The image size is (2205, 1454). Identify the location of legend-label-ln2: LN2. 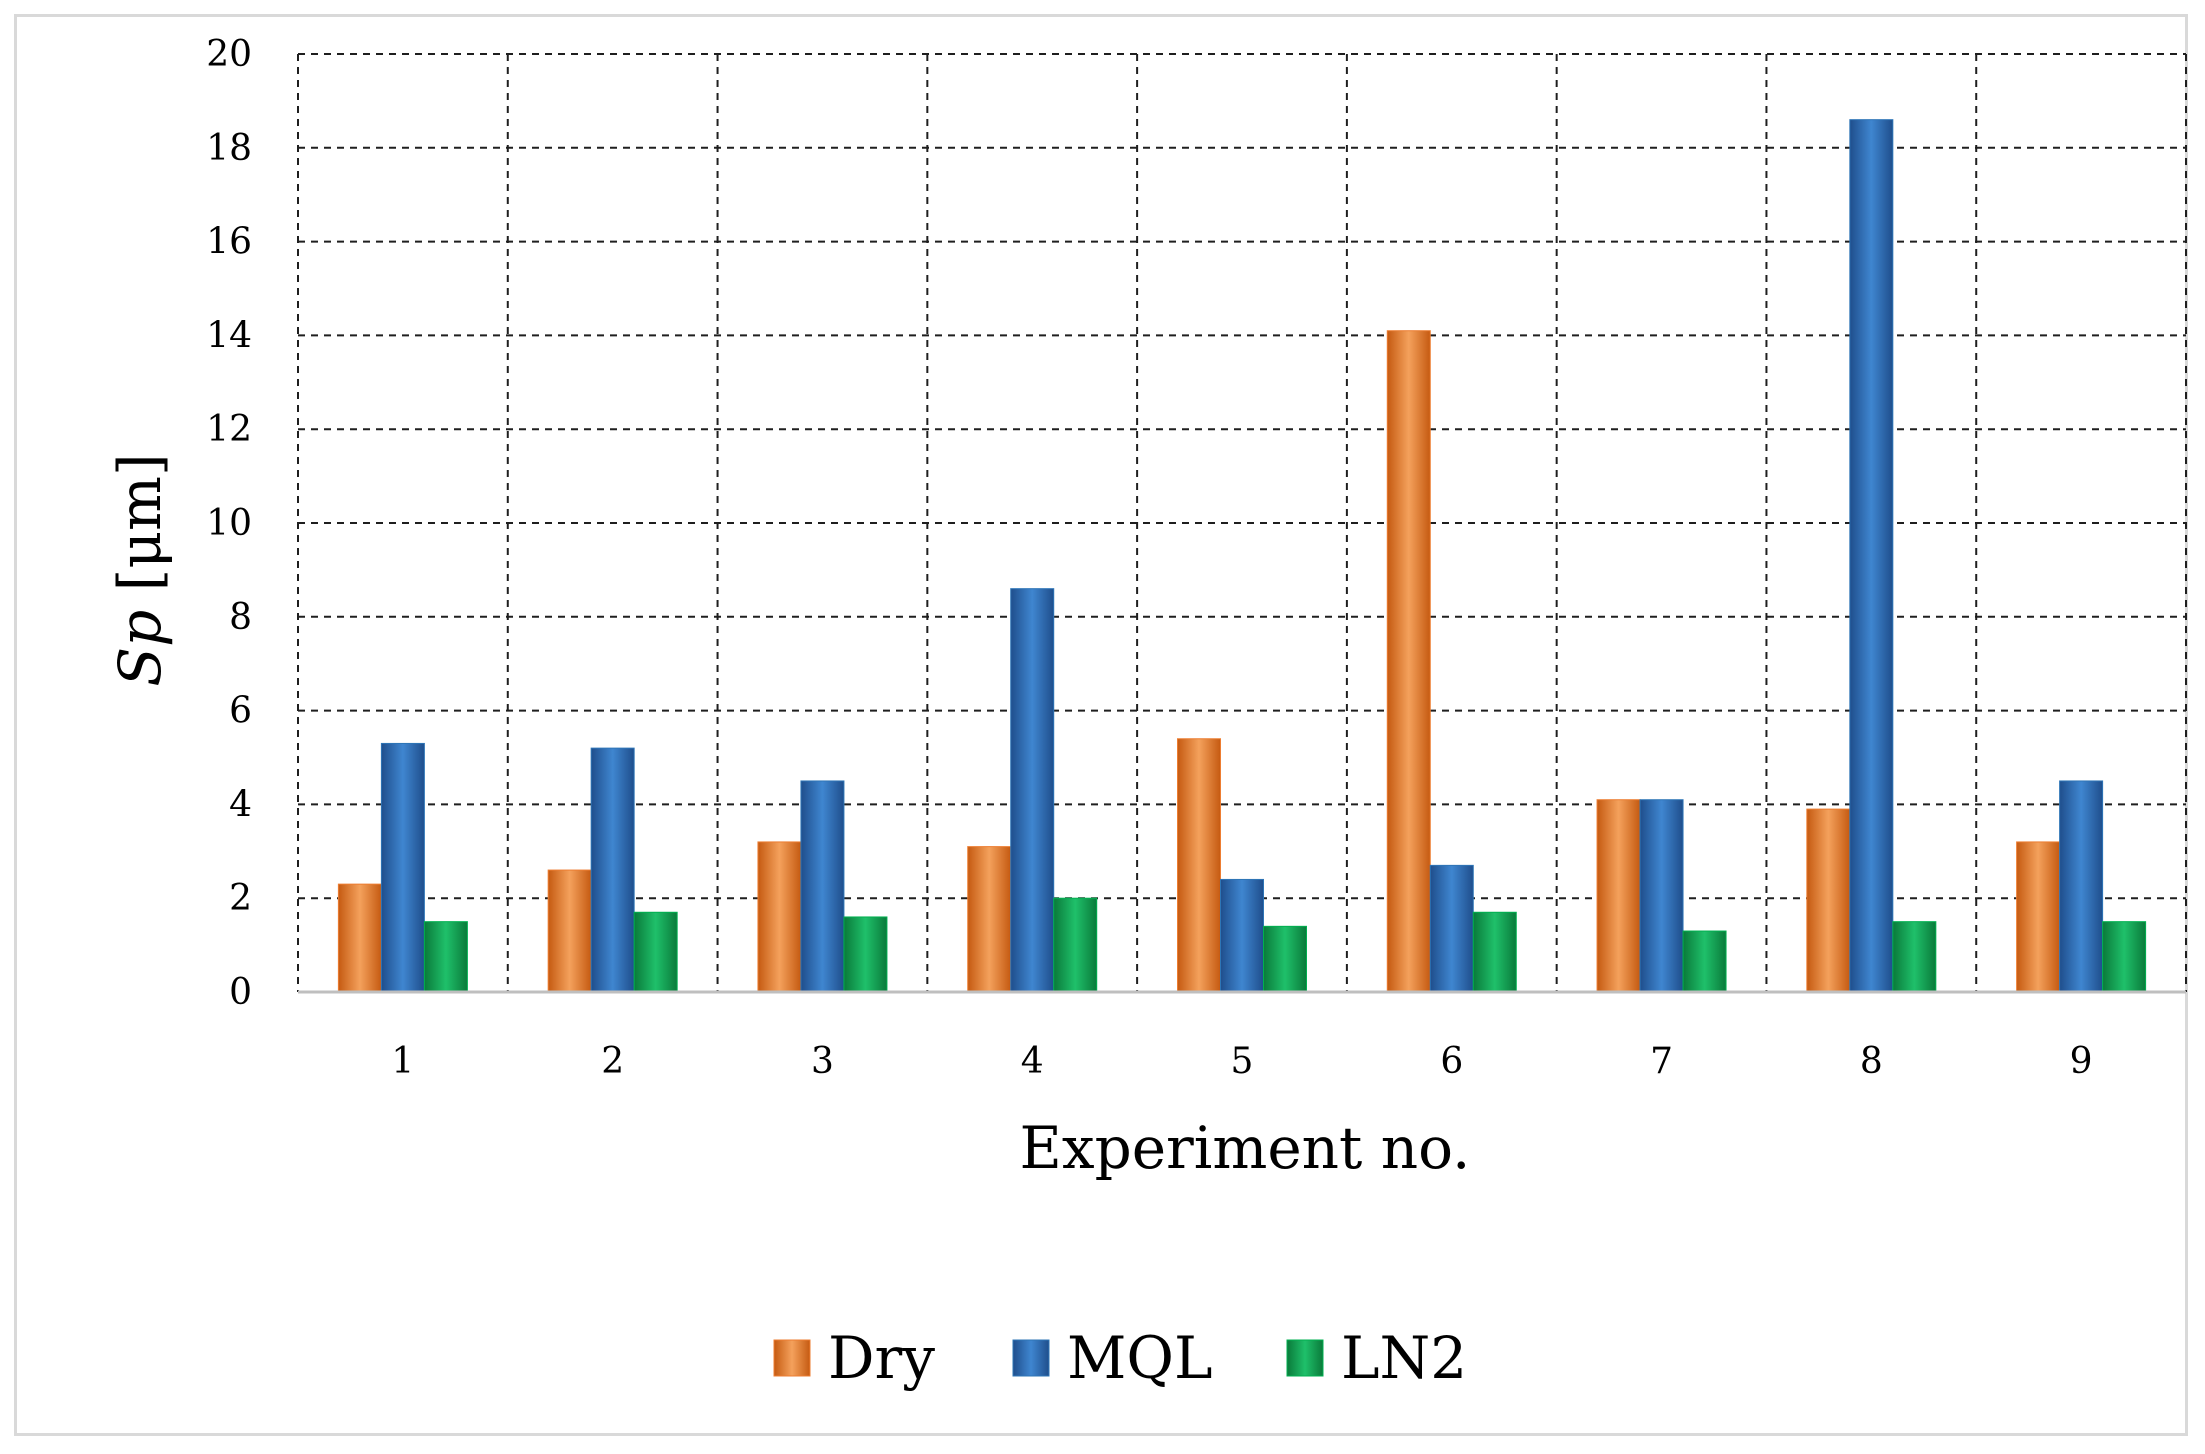
(1404, 1358).